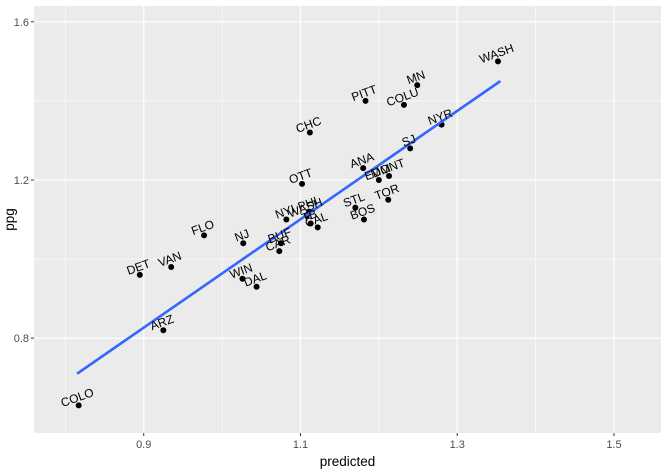  Describe the element at coordinates (285, 212) in the screenshot. I see `point-label: NYI` at that location.